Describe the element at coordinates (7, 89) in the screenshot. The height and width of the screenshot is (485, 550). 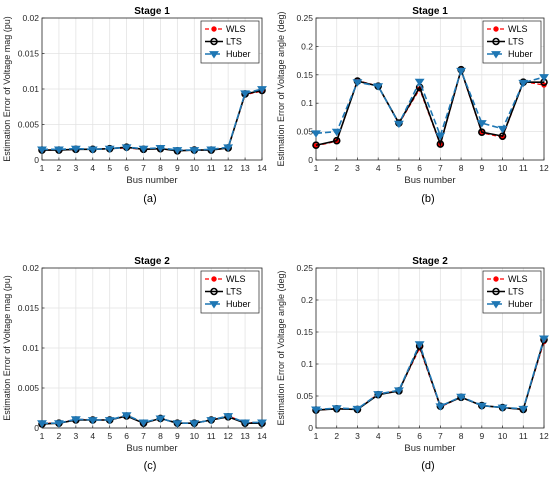
I see `y-axis-label: Estimation Error of Voltage mag (pu)` at that location.